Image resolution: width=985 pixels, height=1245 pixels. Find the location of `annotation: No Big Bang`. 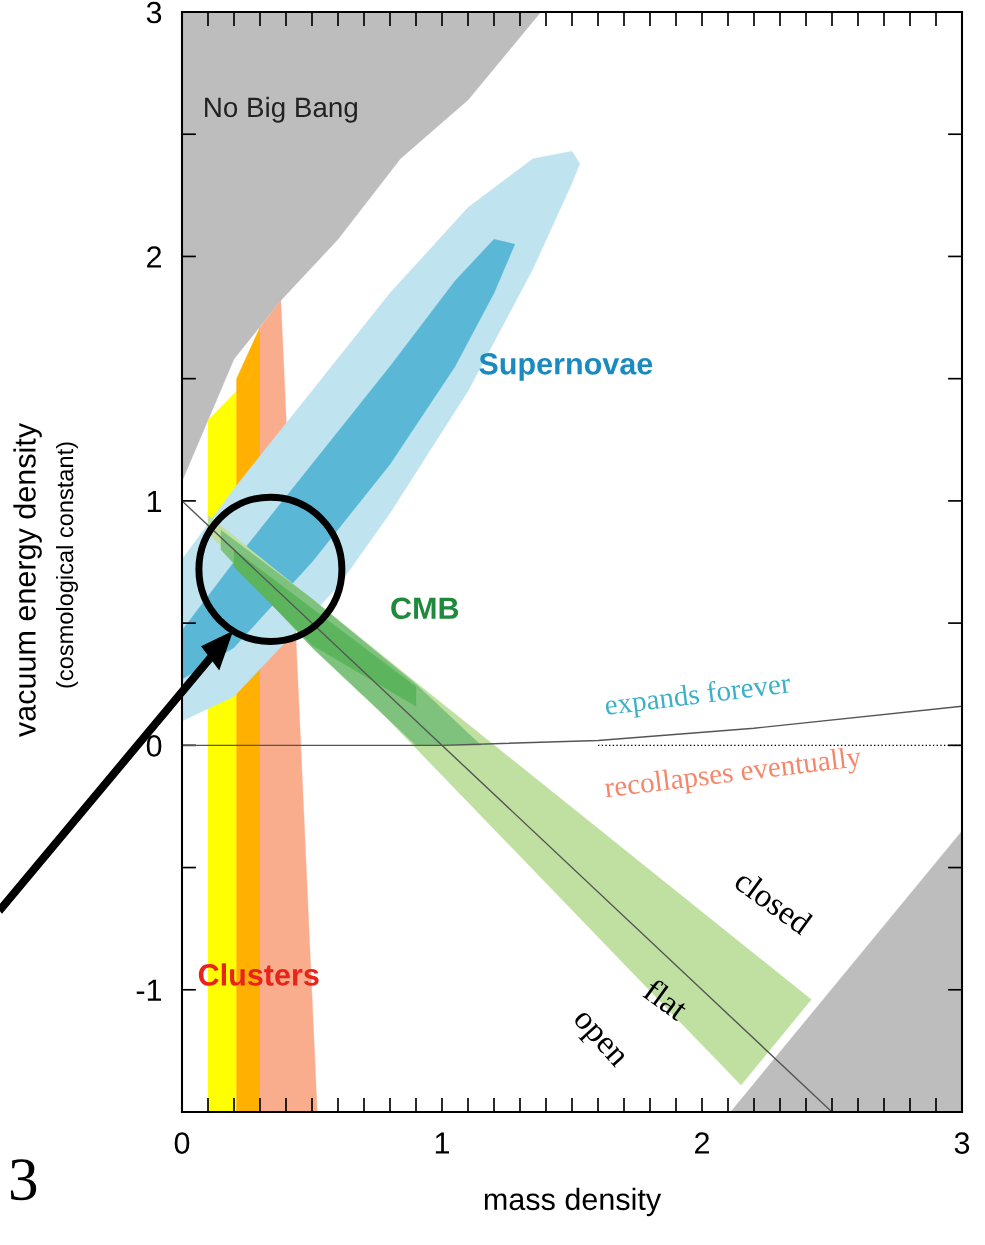

annotation: No Big Bang is located at coordinates (281, 109).